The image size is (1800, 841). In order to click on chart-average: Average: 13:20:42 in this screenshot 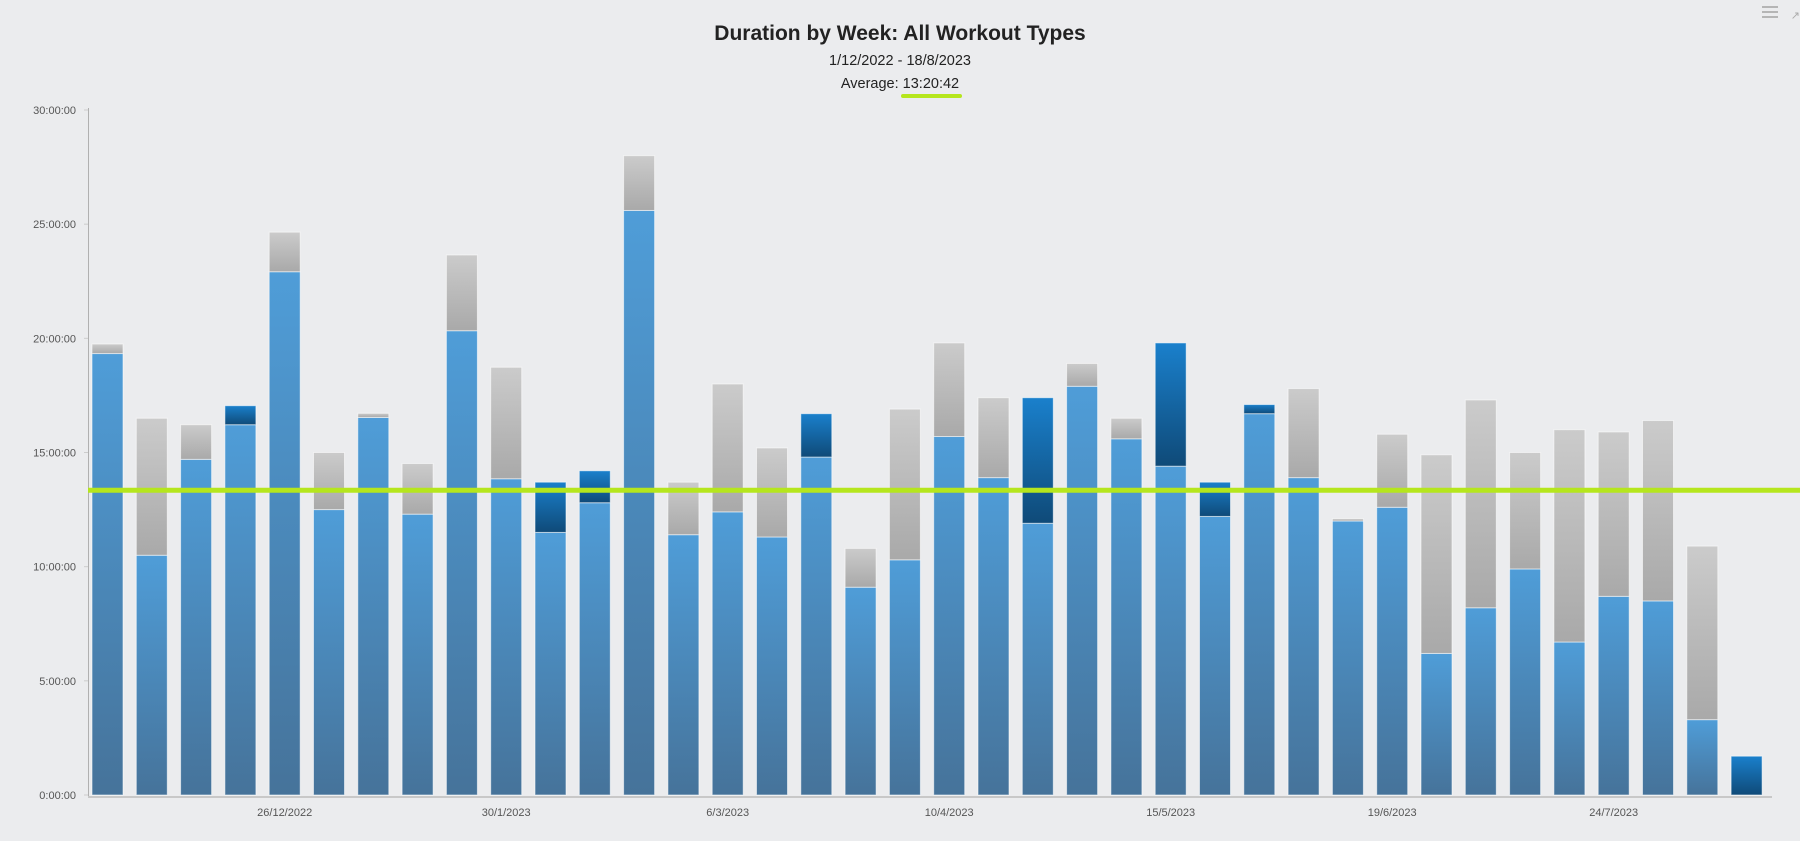, I will do `click(900, 84)`.